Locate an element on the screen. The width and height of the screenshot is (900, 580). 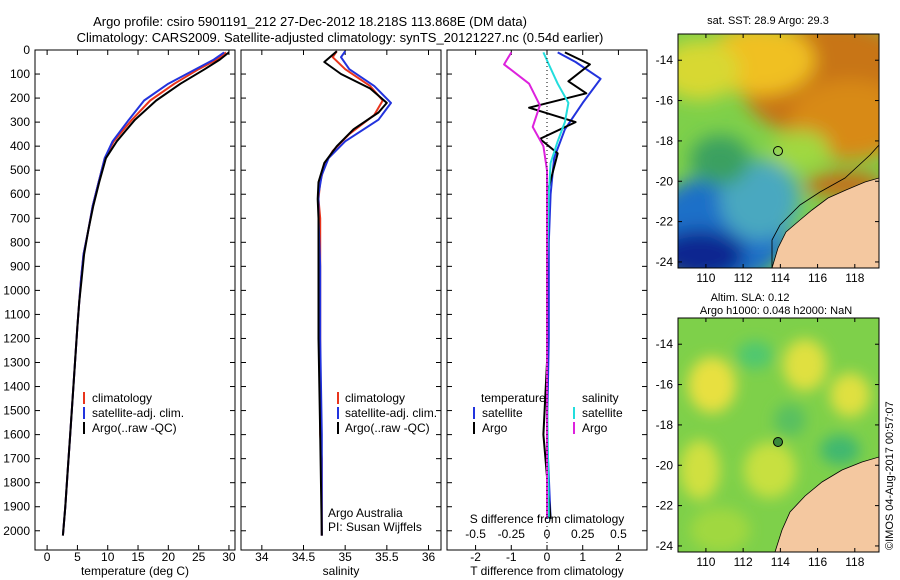
float-marker is located at coordinates (778, 151).